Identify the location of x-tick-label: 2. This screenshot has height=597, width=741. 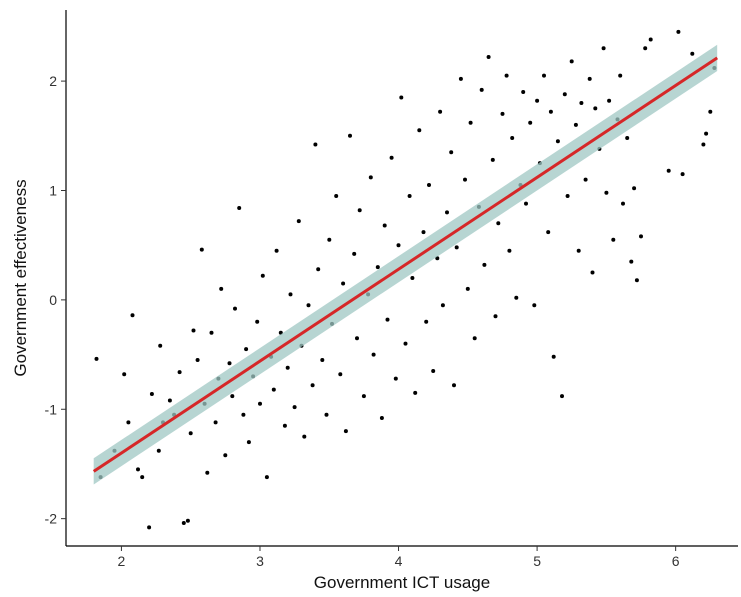
(122, 561).